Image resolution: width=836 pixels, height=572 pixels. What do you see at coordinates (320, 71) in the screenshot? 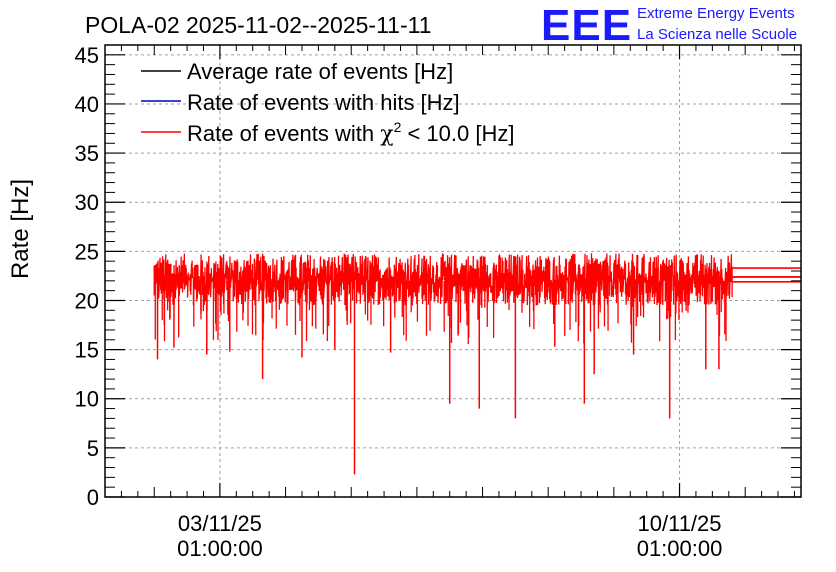
I see `legend-label-average: Average rate of events [Hz]` at bounding box center [320, 71].